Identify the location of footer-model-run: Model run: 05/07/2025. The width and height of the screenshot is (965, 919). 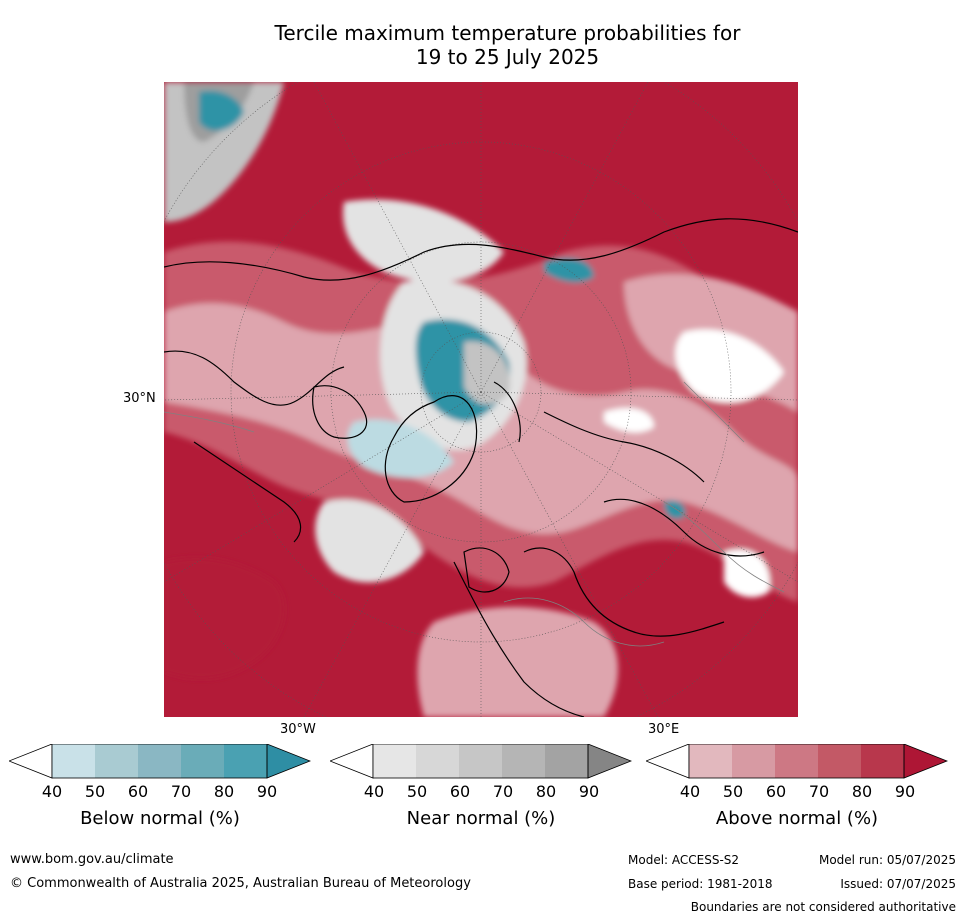
(887, 860).